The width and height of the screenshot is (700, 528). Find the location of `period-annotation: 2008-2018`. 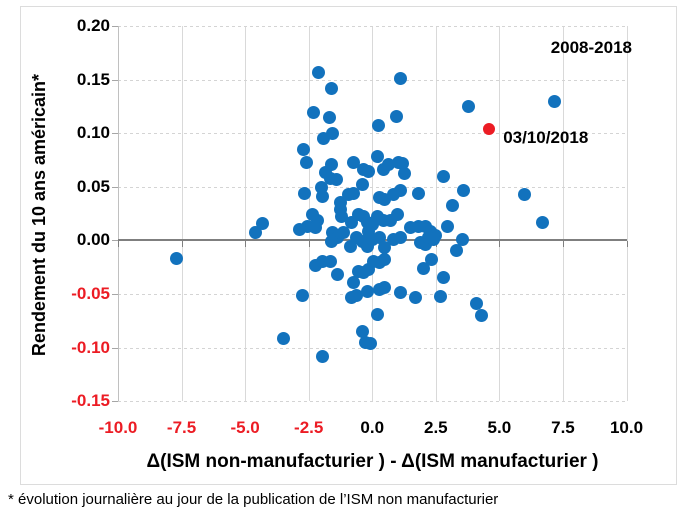

period-annotation: 2008-2018 is located at coordinates (591, 47).